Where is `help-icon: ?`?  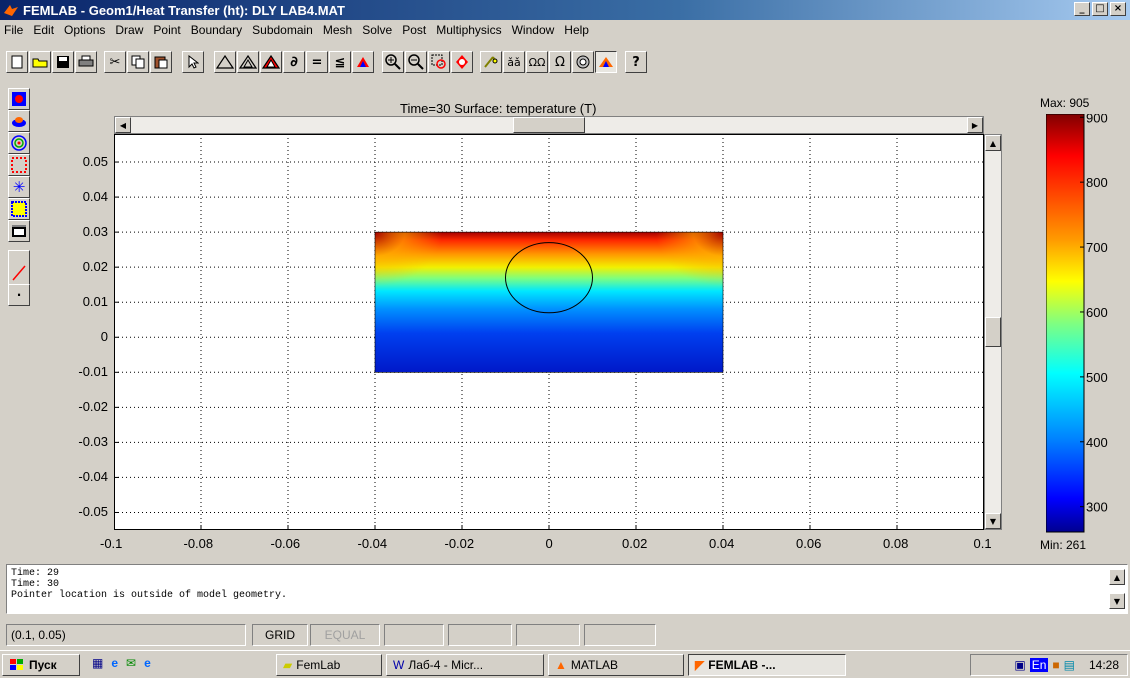
help-icon: ? is located at coordinates (636, 62).